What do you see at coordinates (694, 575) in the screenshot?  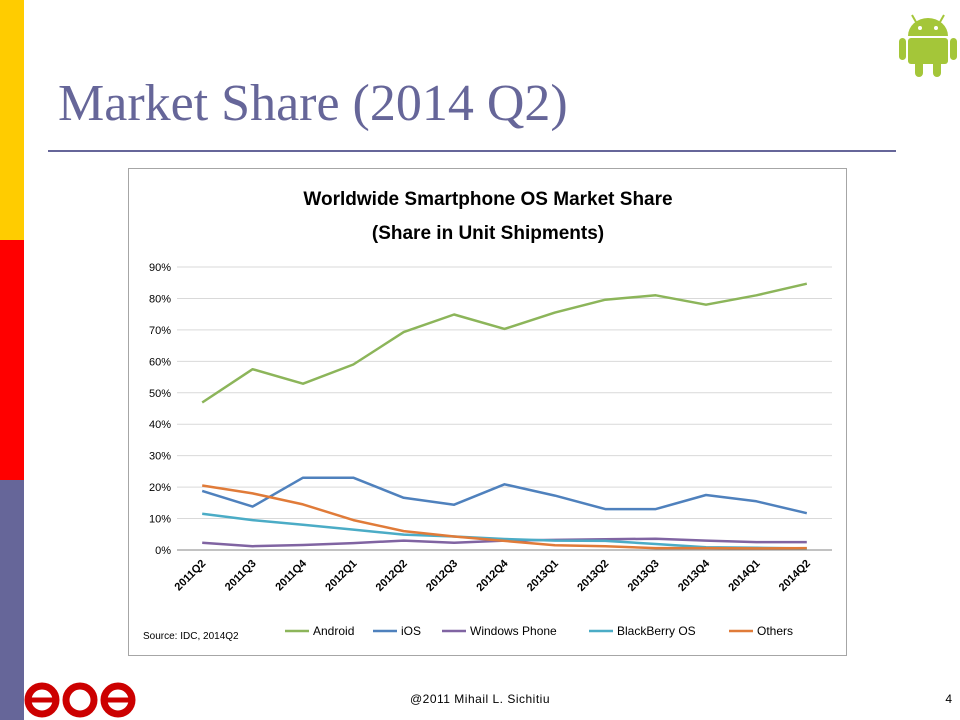 I see `x-tick-label: 2013Q4` at bounding box center [694, 575].